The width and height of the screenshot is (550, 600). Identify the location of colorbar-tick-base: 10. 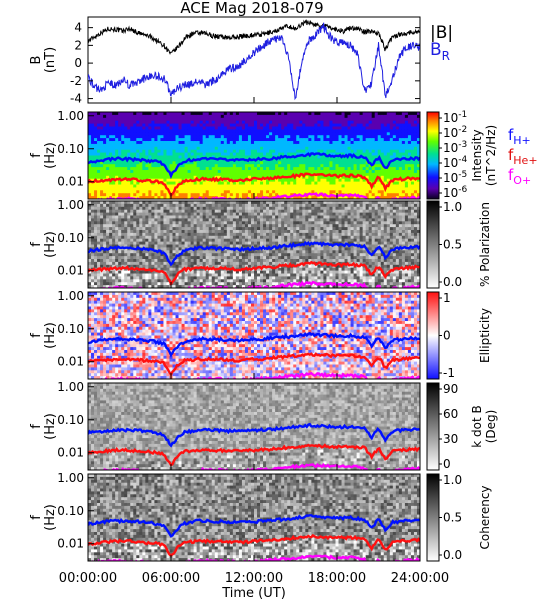
(450, 163).